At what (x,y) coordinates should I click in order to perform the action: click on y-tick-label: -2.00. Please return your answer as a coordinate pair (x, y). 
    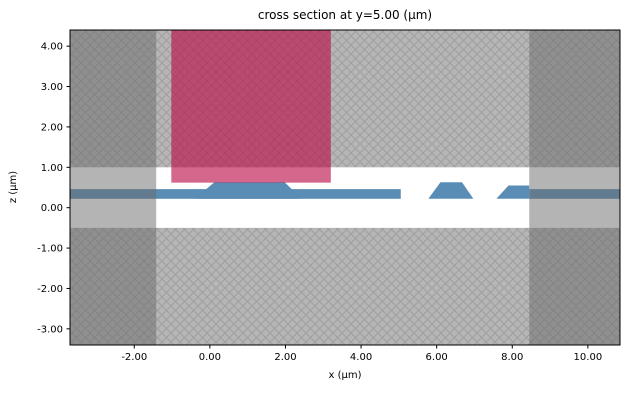
    Looking at the image, I should click on (50, 289).